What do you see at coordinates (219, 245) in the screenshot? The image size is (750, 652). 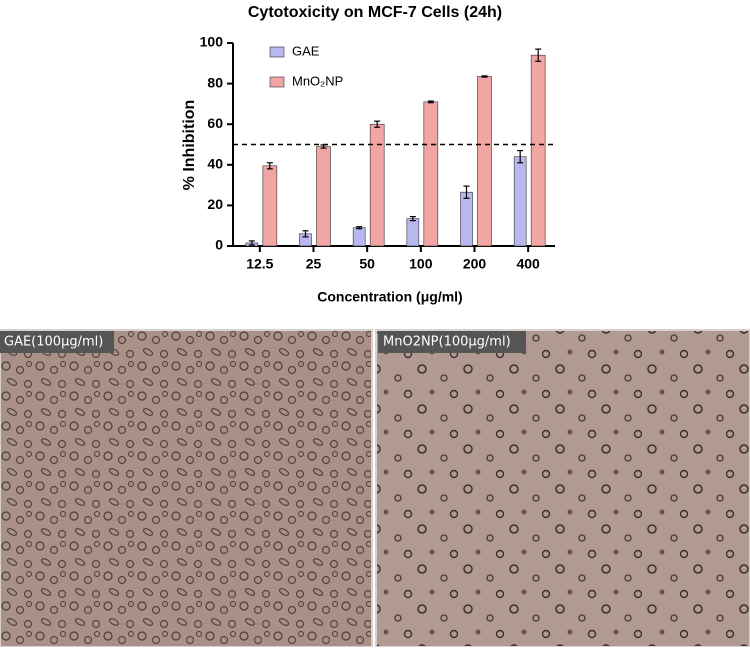 I see `y-tick-label: 0` at bounding box center [219, 245].